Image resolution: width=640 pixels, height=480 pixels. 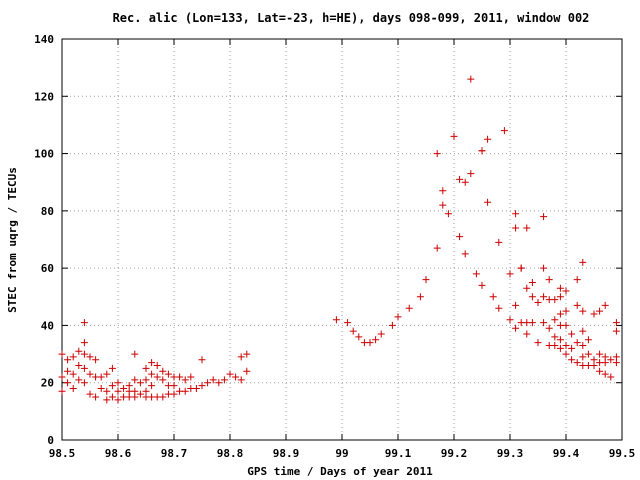 I want to click on y-tick-label: 40, so click(x=47, y=325).